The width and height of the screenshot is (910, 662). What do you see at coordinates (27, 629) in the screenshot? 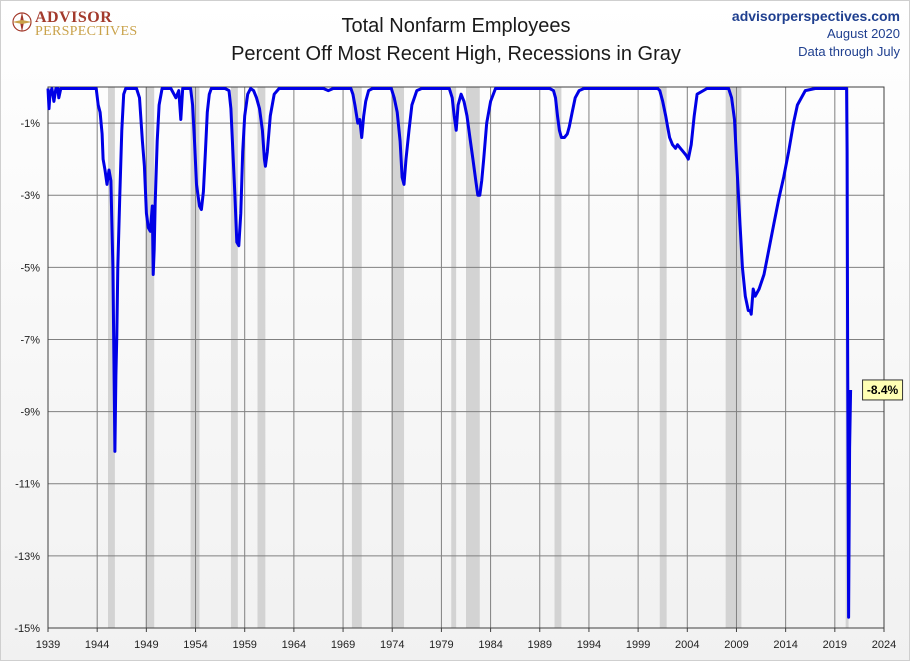
I see `y-tick-label: -15%` at bounding box center [27, 629].